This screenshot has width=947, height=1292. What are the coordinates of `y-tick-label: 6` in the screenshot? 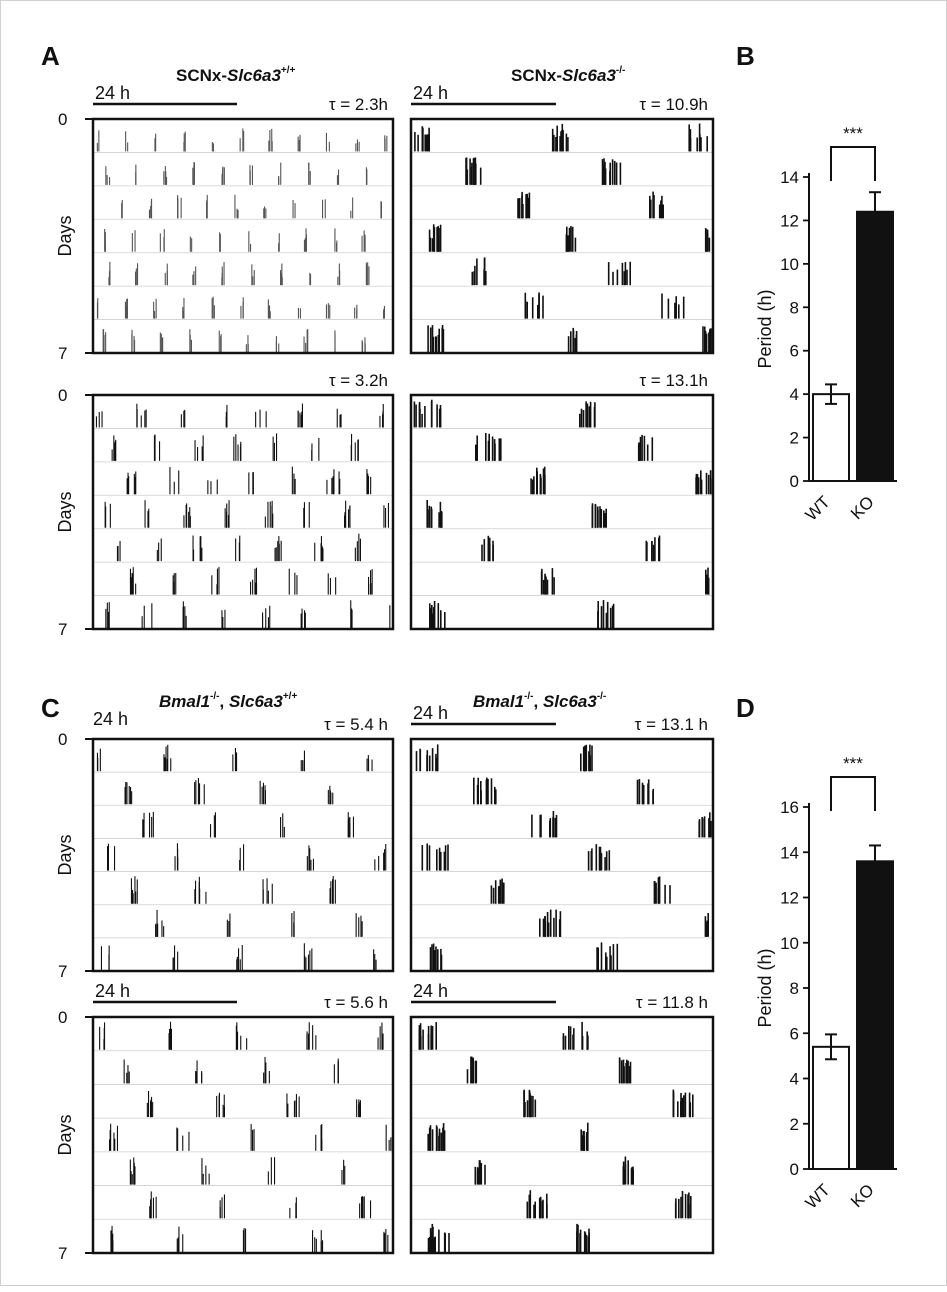 It's located at (794, 351).